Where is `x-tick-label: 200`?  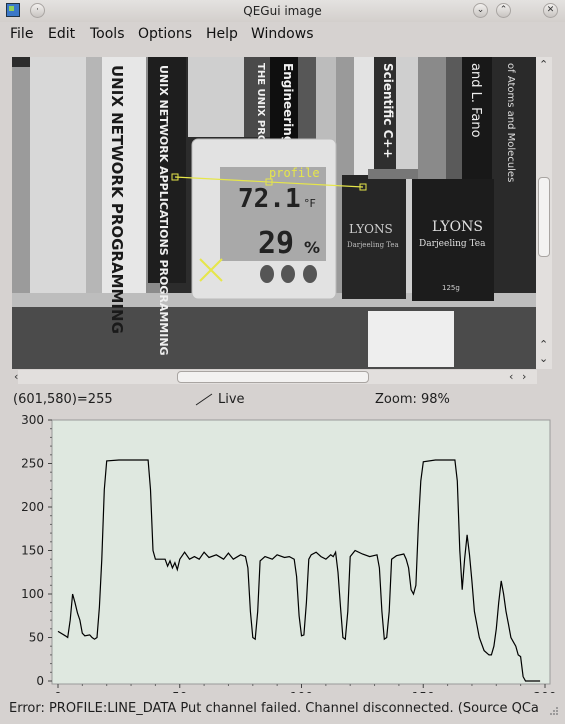
x-tick-label: 200 is located at coordinates (544, 691).